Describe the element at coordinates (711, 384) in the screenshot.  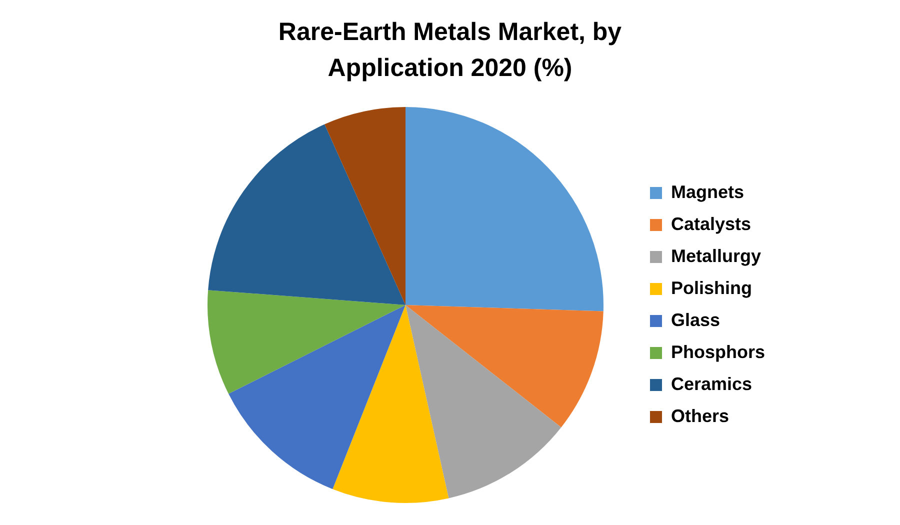
I see `legend-label: Ceramics` at that location.